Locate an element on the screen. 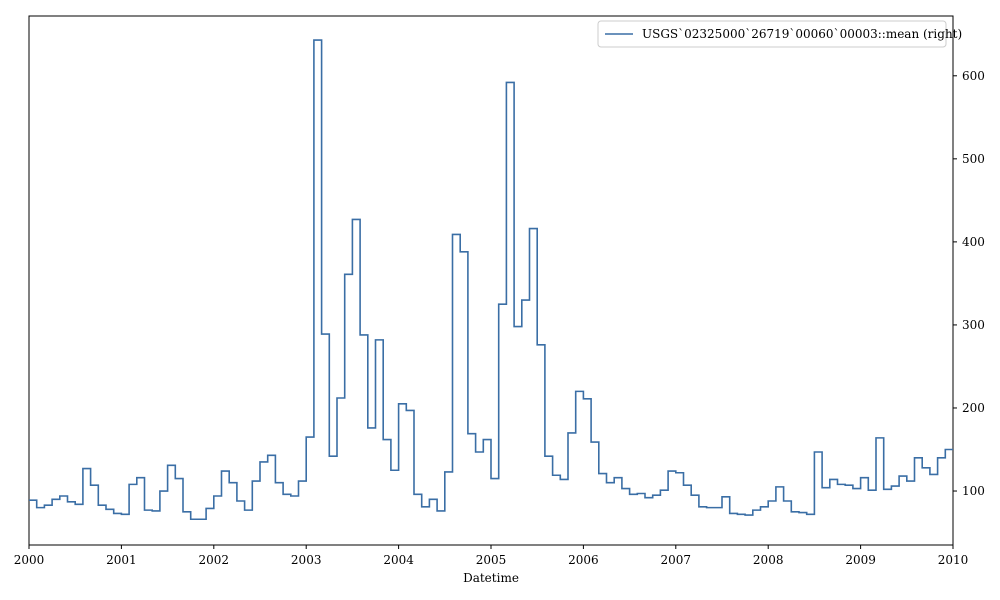 This screenshot has width=1000, height=600. x-tick-label: 2005 is located at coordinates (491, 560).